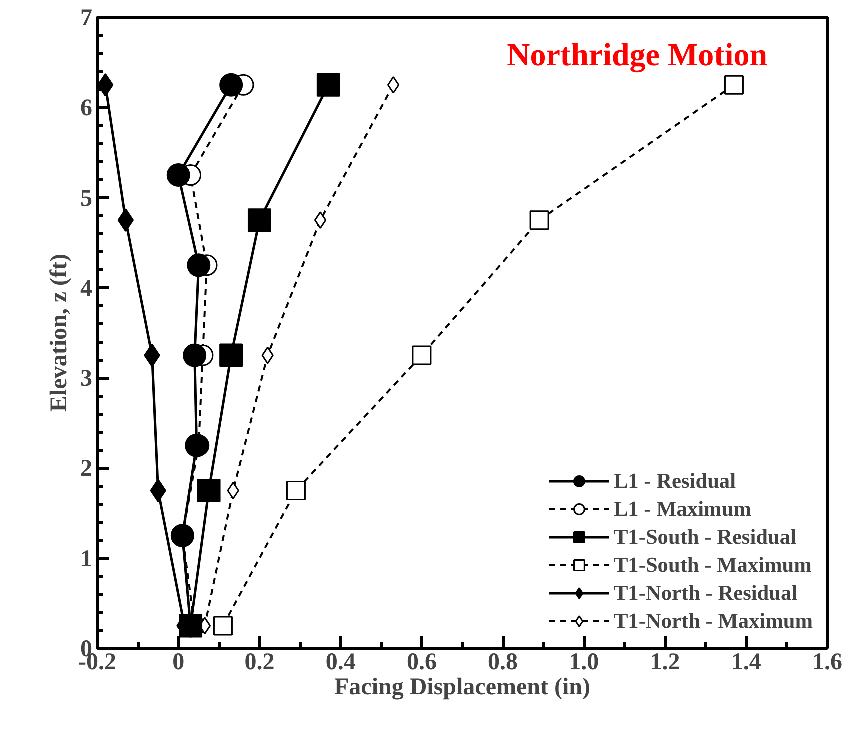  I want to click on x-tick-label: 1.6, so click(827, 663).